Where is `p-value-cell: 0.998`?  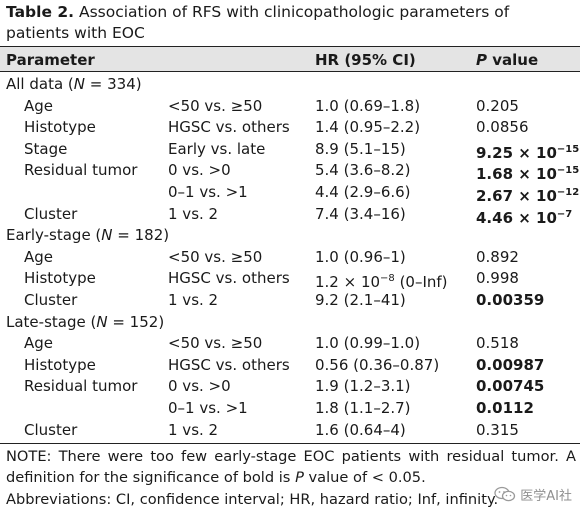 p-value-cell: 0.998 is located at coordinates (497, 278).